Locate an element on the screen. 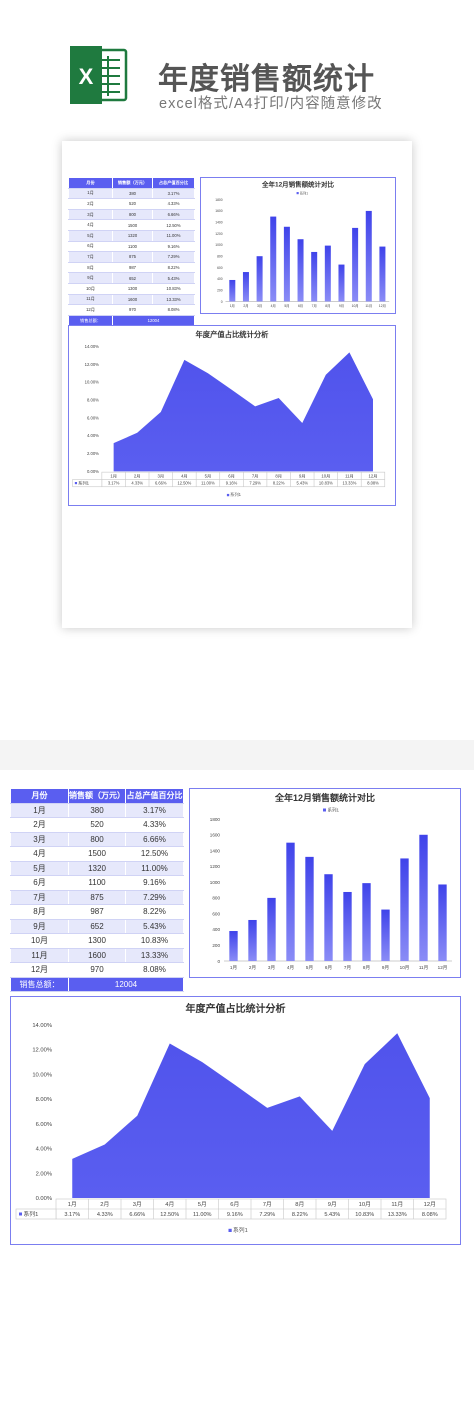 This screenshot has height=1410, width=474. table-row: 4月 1500 12.50% is located at coordinates (131, 225).